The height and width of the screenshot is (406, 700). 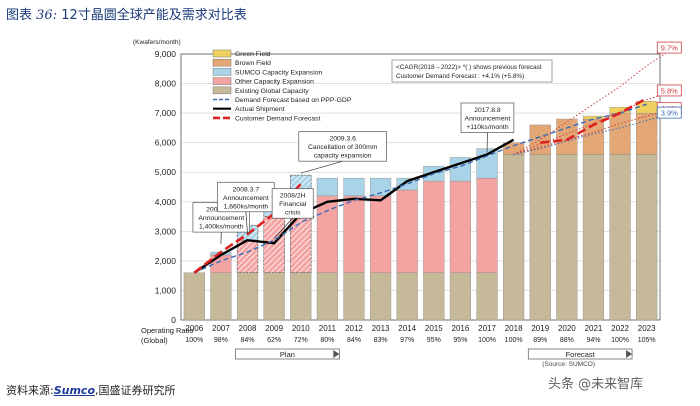 What do you see at coordinates (301, 340) in the screenshot?
I see `ratio-label: 72%` at bounding box center [301, 340].